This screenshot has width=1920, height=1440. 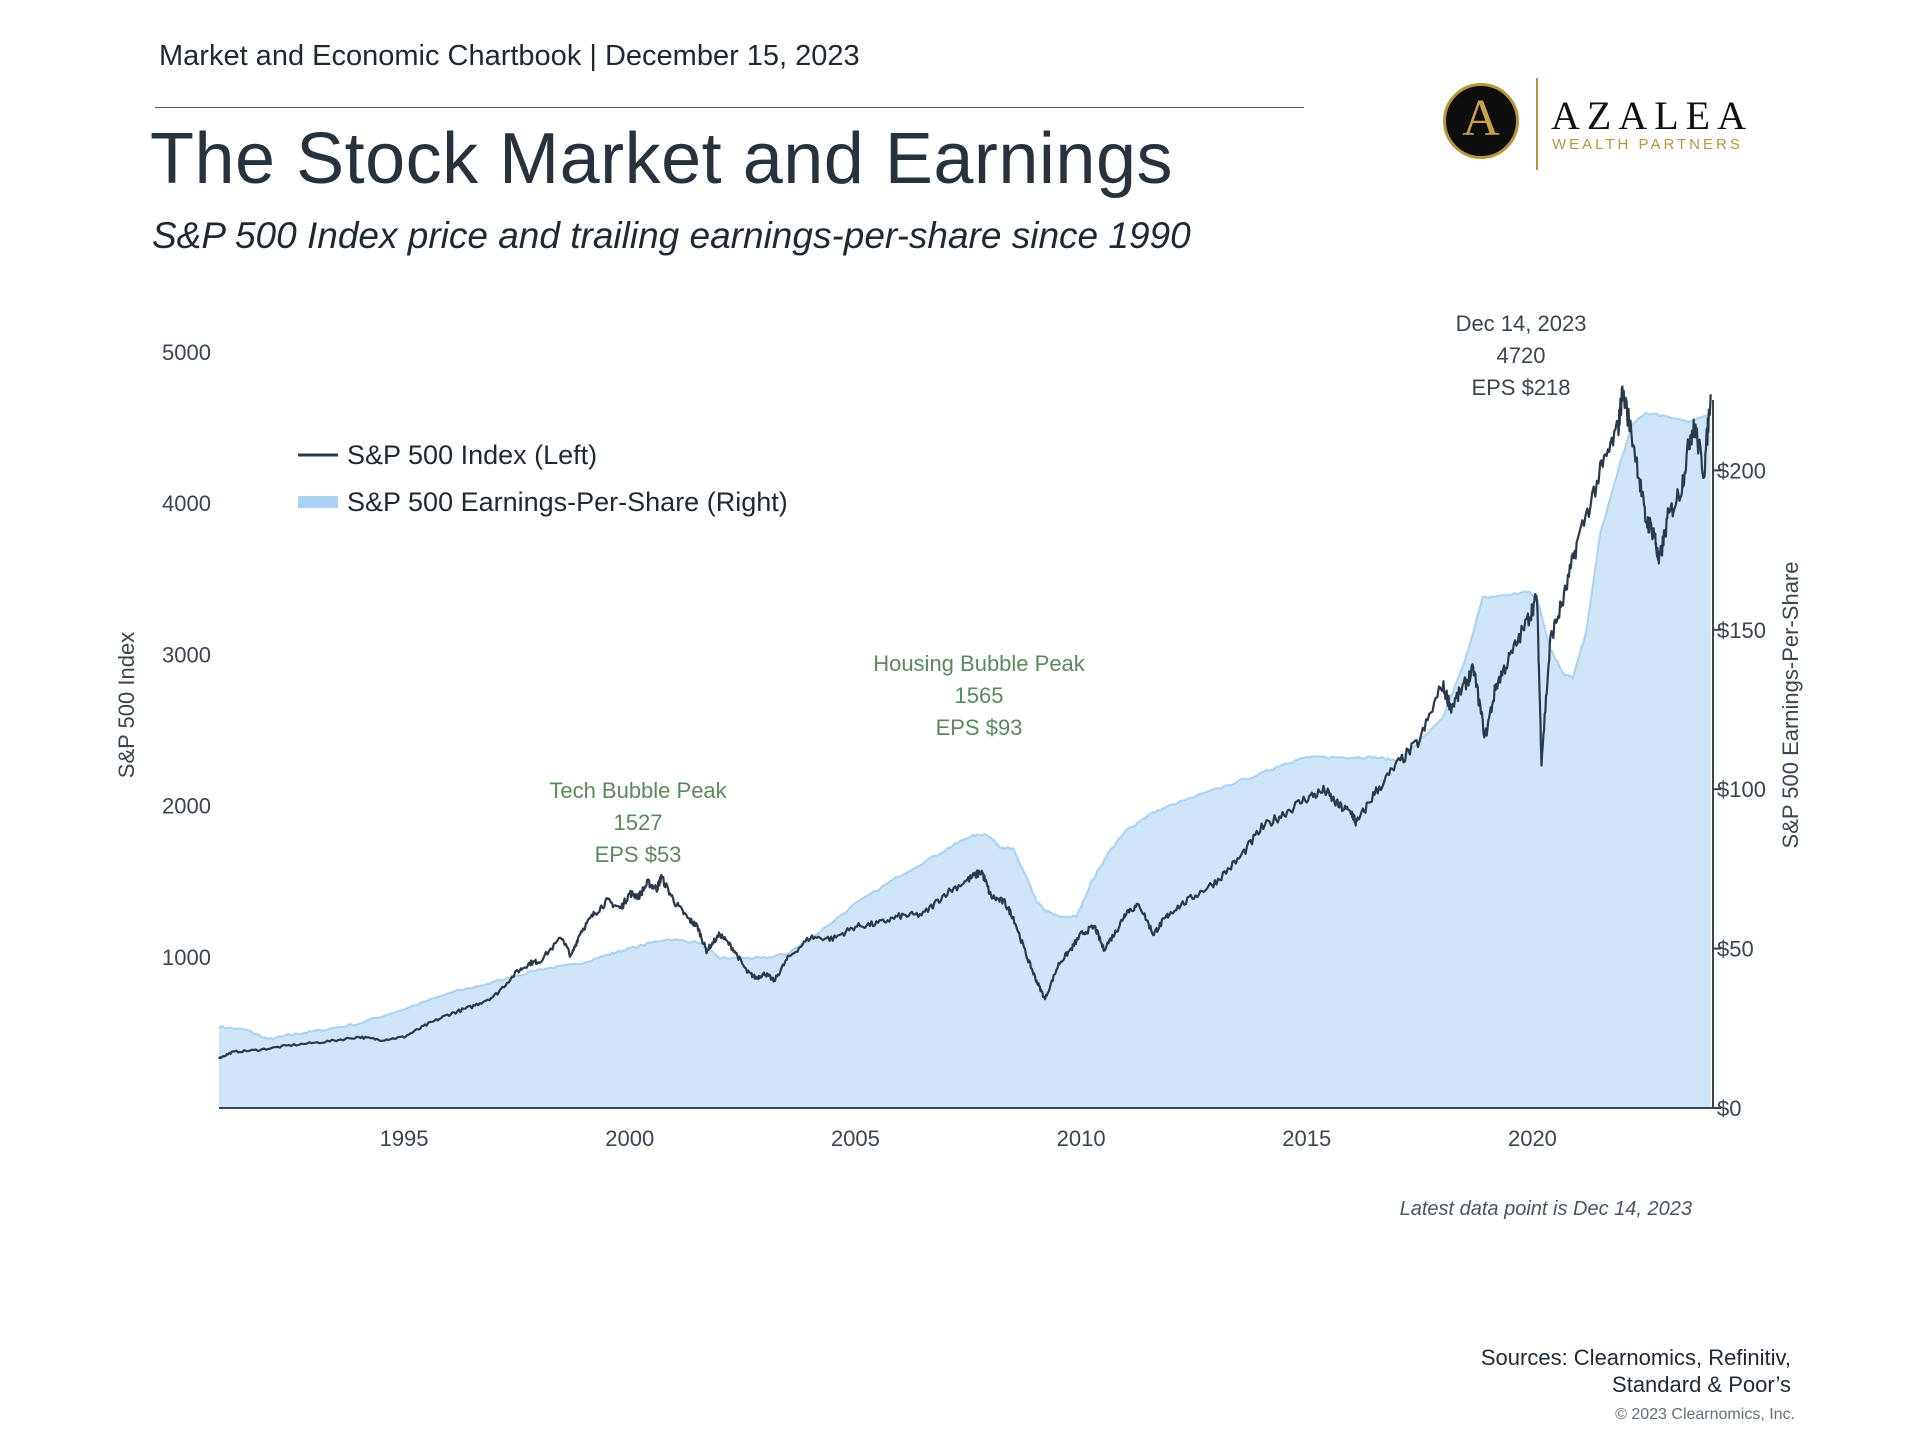 I want to click on x-tick-label: 2015, so click(x=1306, y=1138).